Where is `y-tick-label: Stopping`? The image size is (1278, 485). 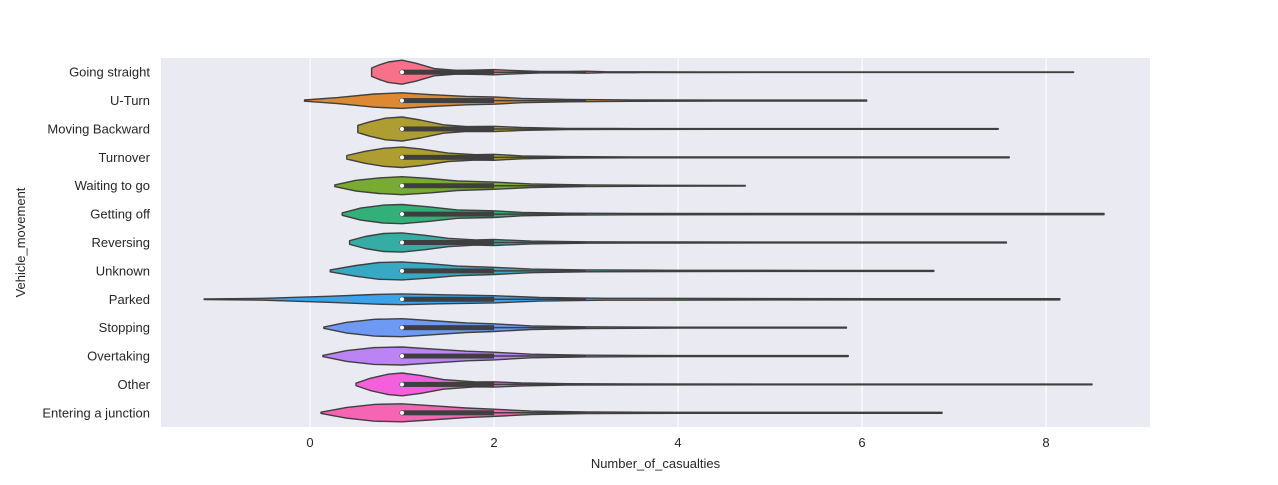
y-tick-label: Stopping is located at coordinates (124, 327).